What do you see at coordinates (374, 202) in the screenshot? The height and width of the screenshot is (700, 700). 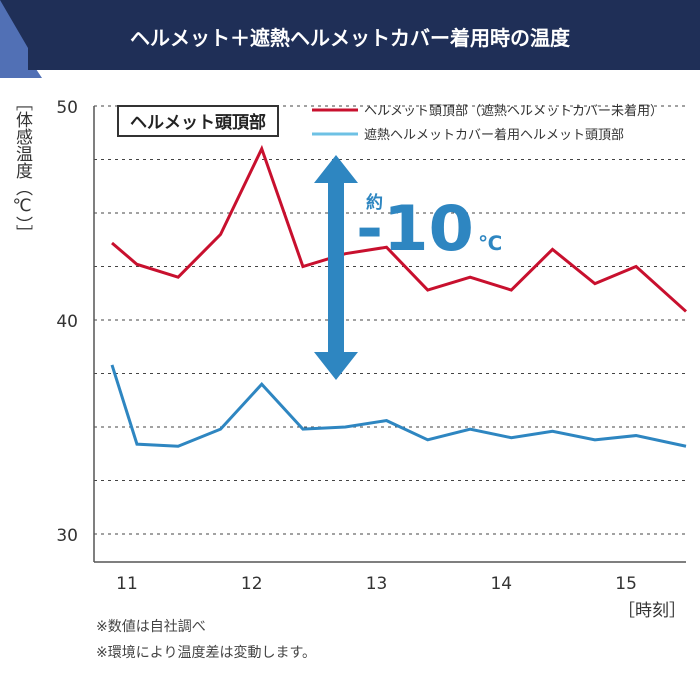 I see `difference-prefix: 約` at bounding box center [374, 202].